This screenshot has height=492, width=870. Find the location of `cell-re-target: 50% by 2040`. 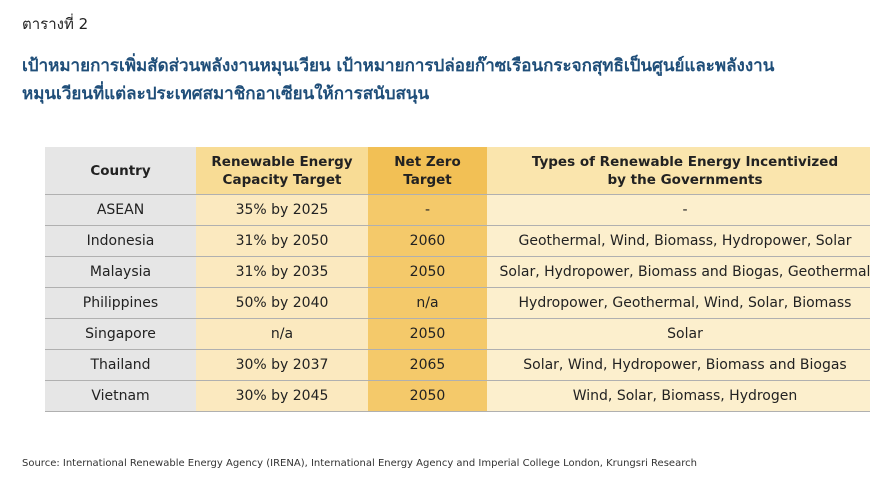

cell-re-target: 50% by 2040 is located at coordinates (282, 303).